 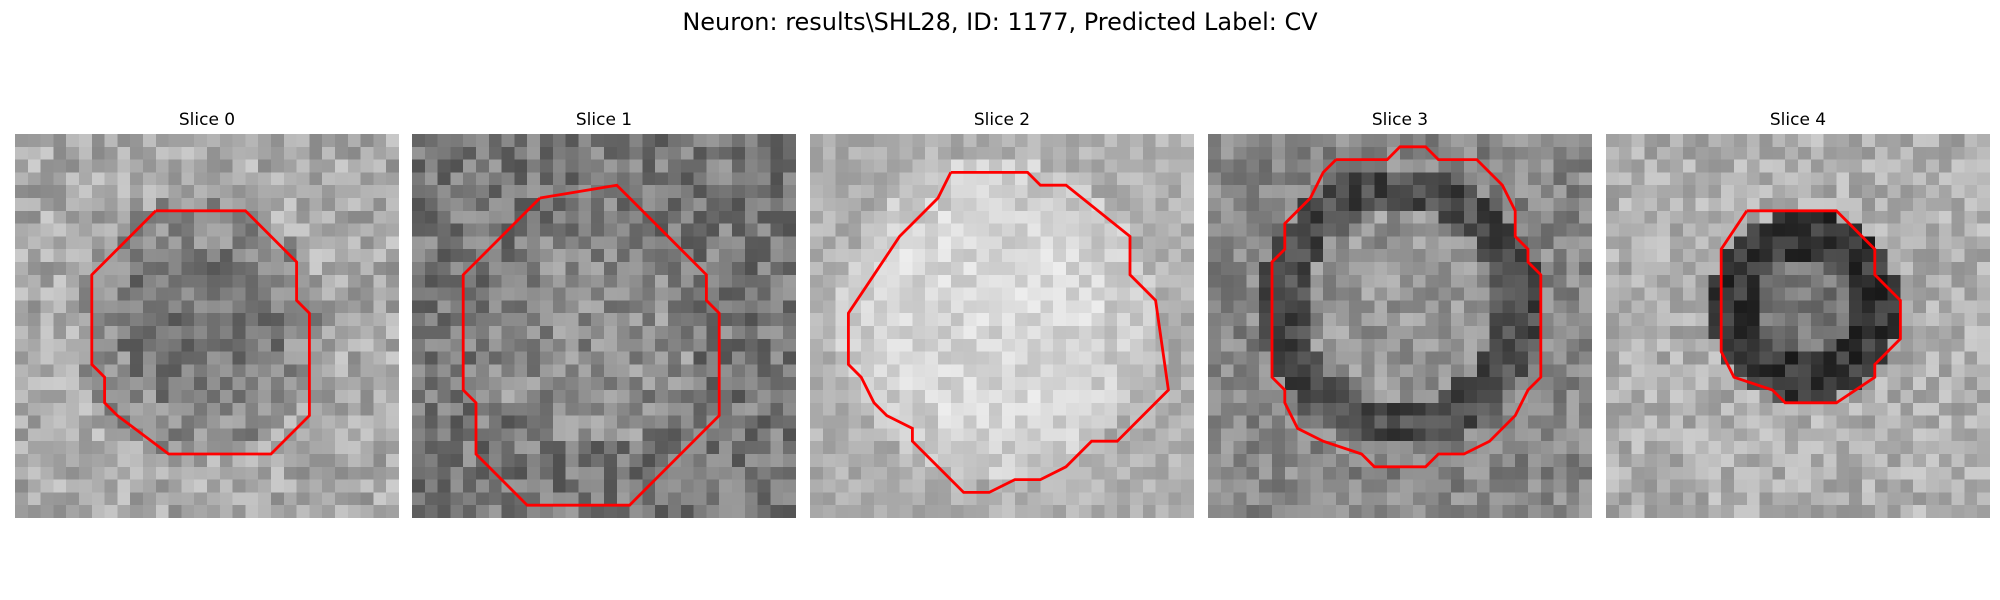 I want to click on slice-title: Slice 3, so click(x=1400, y=120).